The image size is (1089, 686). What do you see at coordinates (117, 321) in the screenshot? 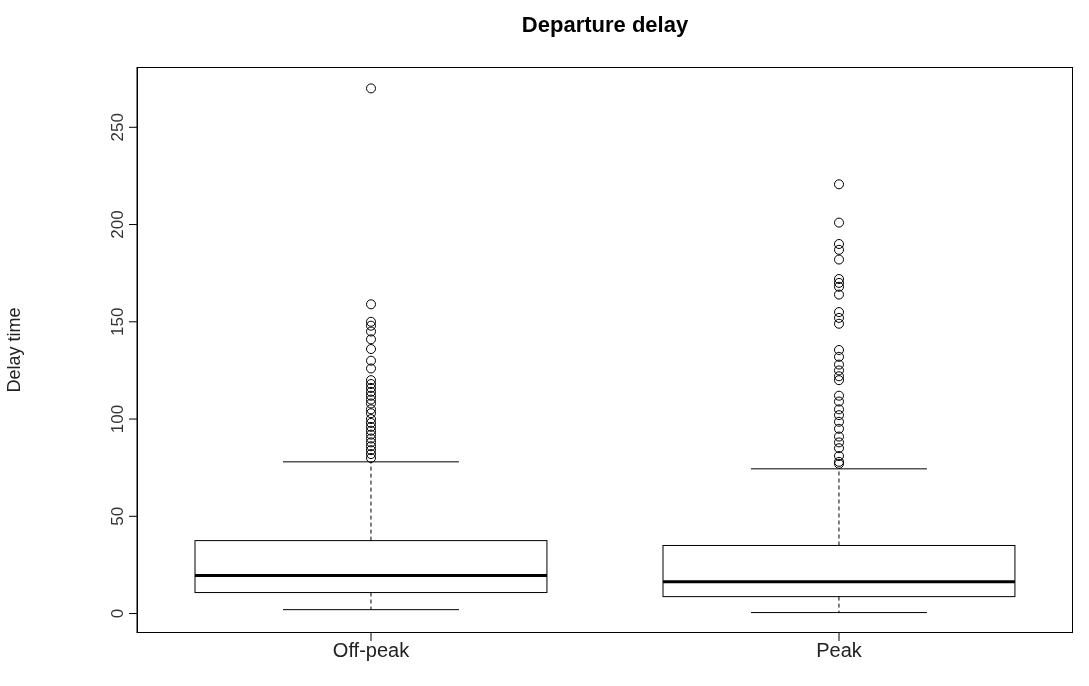
I see `y-tick-label: 150` at bounding box center [117, 321].